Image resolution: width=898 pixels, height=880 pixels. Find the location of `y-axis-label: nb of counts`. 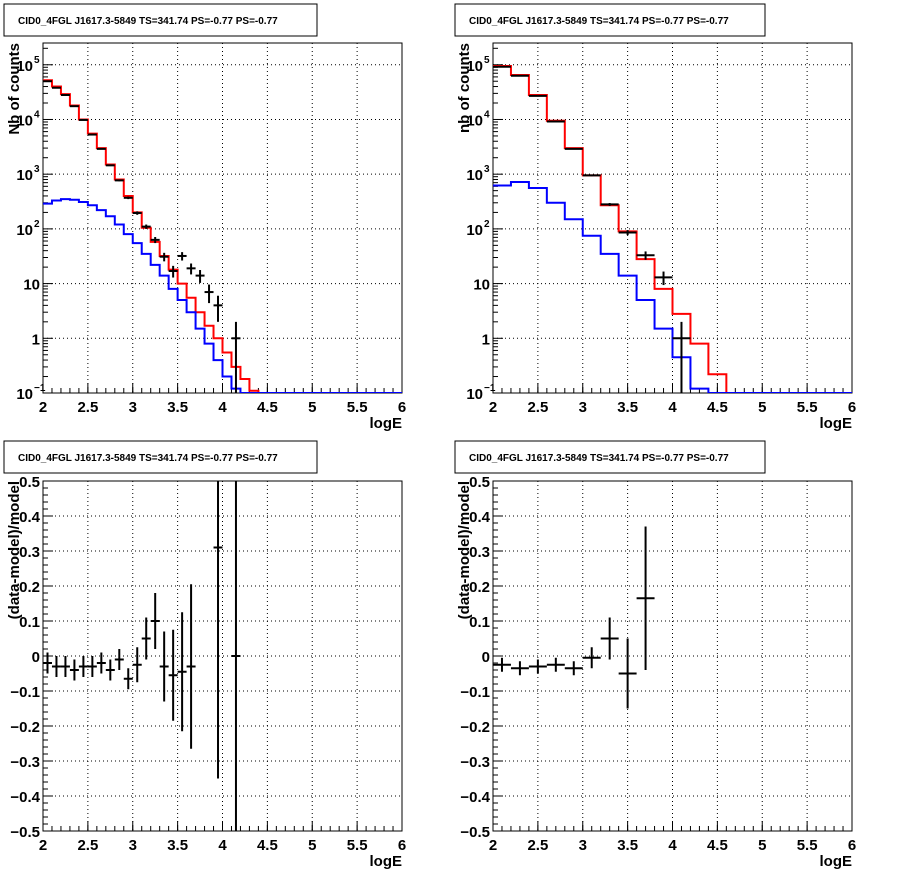

y-axis-label: nb of counts is located at coordinates (464, 88).